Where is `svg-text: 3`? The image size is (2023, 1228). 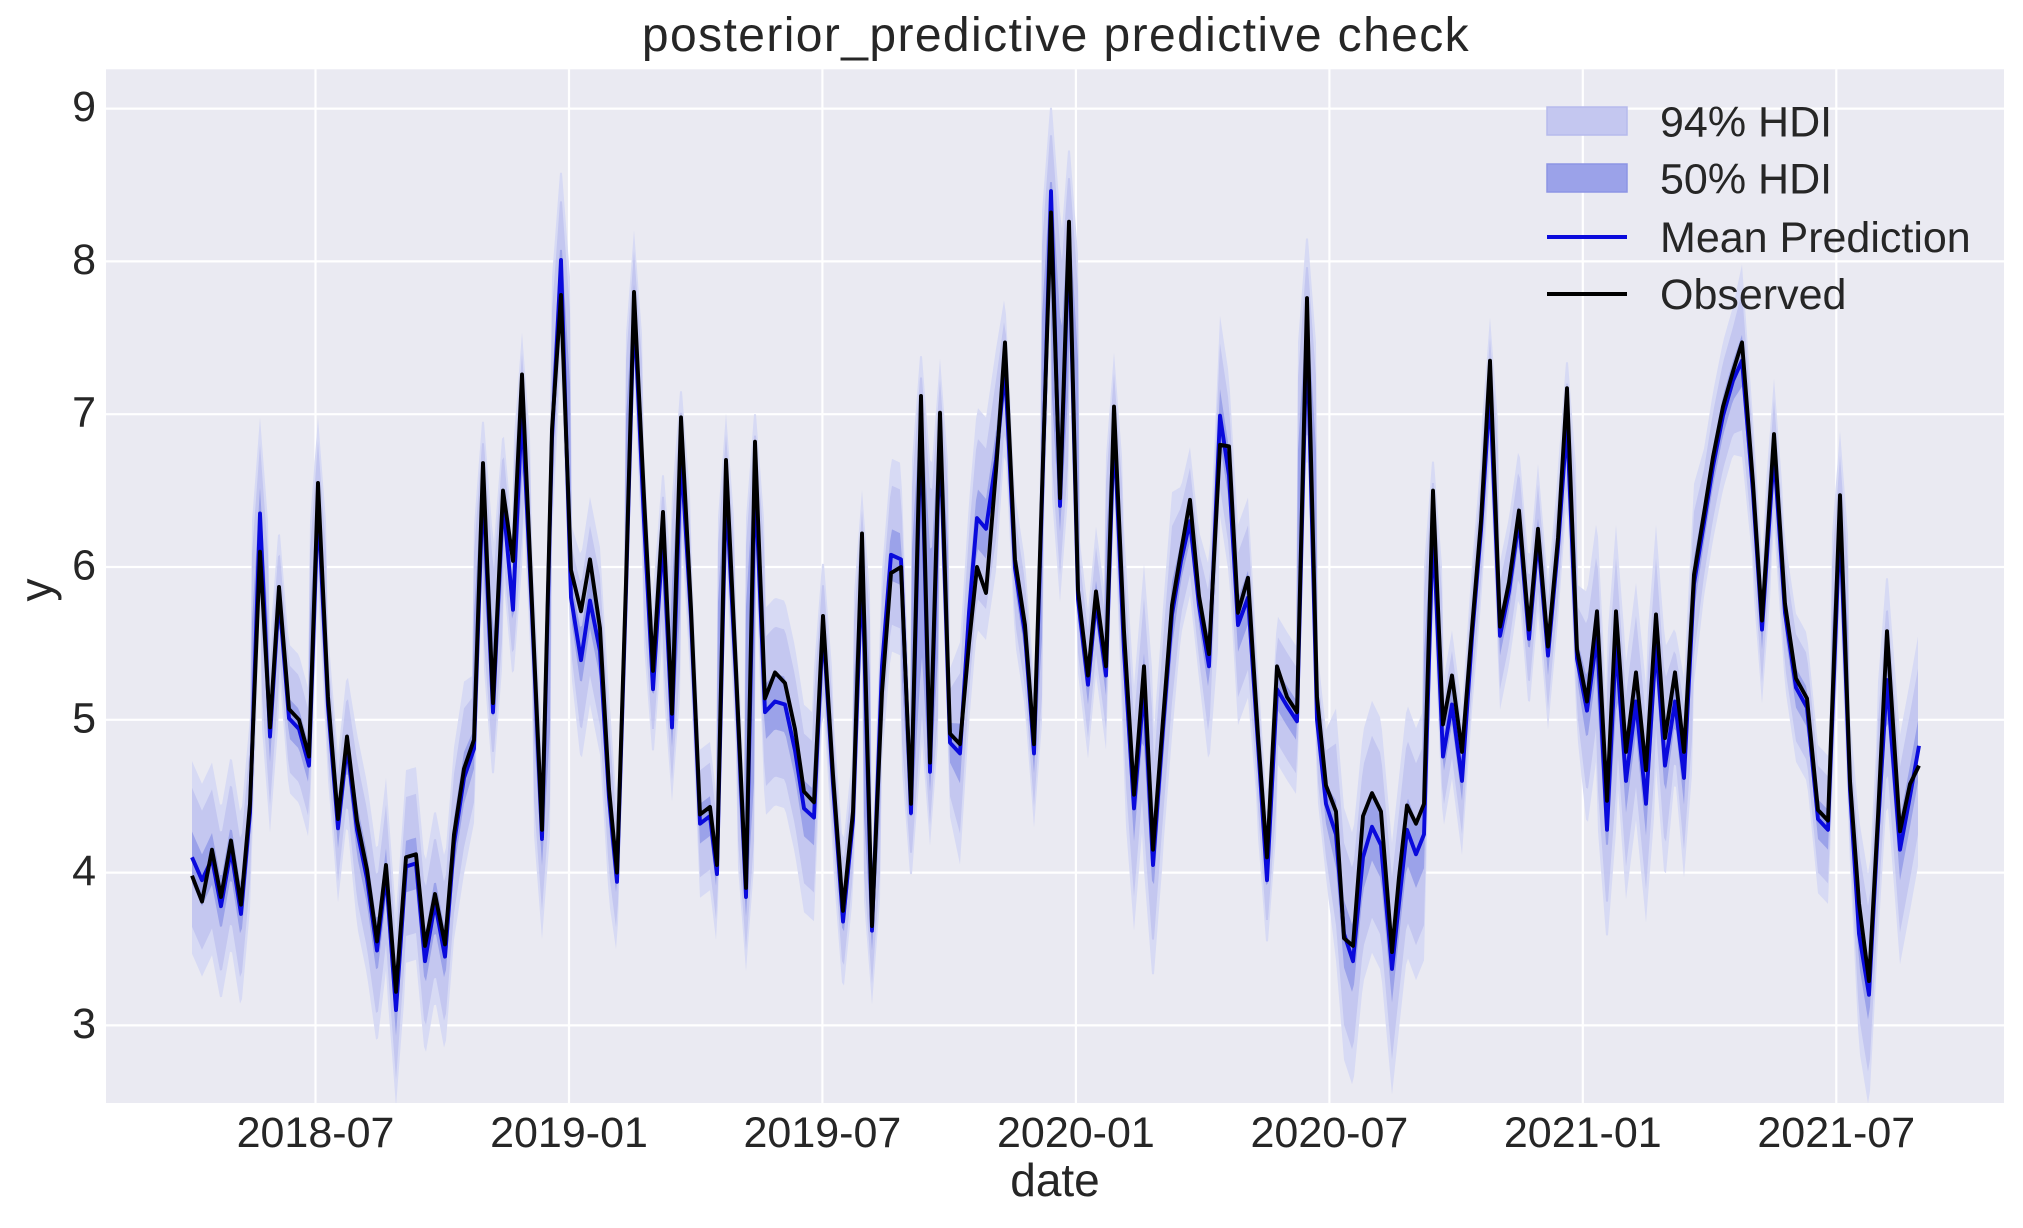 svg-text: 3 is located at coordinates (84, 1024).